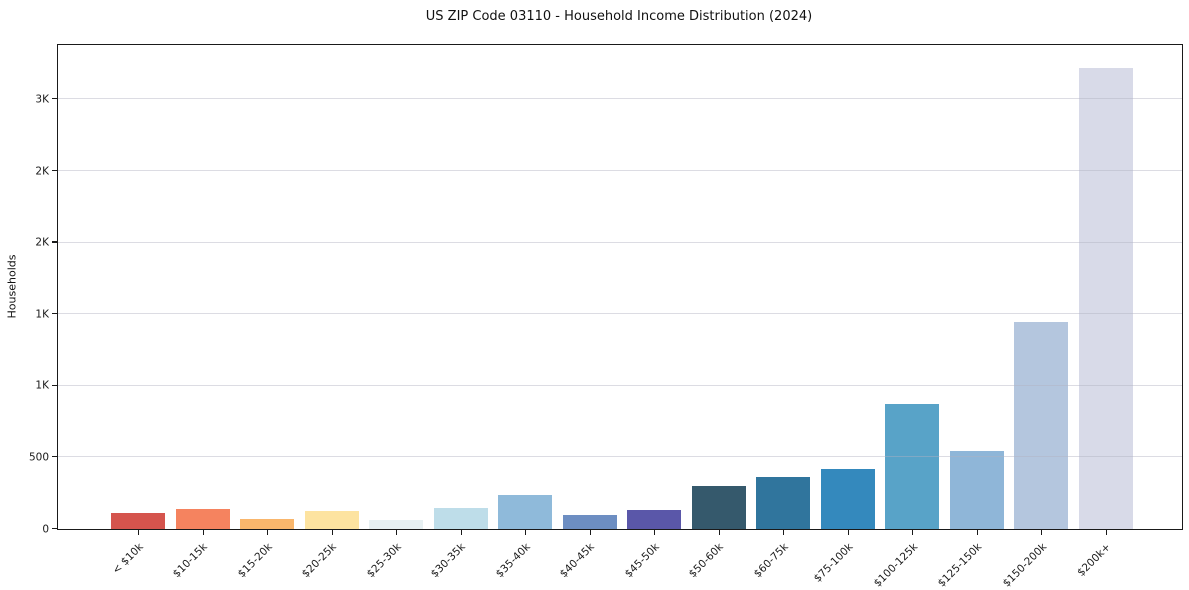 The width and height of the screenshot is (1189, 590). I want to click on x-tick-label: $75-100k, so click(833, 563).